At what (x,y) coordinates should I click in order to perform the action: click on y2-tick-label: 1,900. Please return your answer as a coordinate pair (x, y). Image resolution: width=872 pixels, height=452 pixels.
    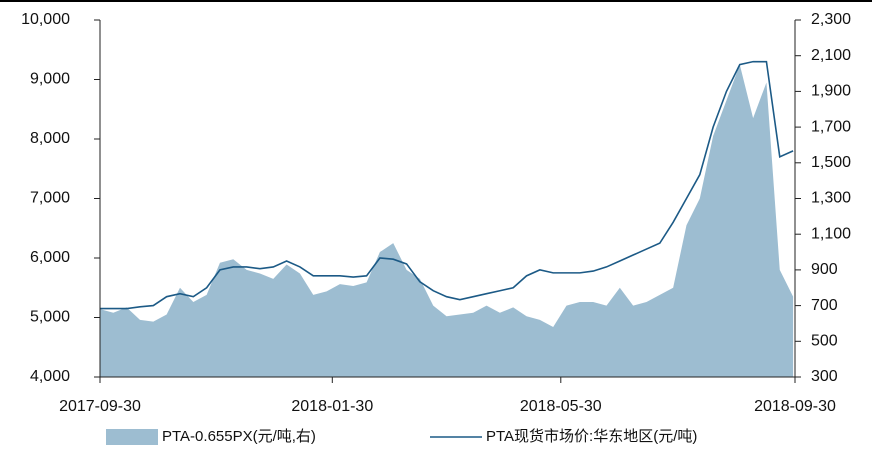
    Looking at the image, I should click on (831, 91).